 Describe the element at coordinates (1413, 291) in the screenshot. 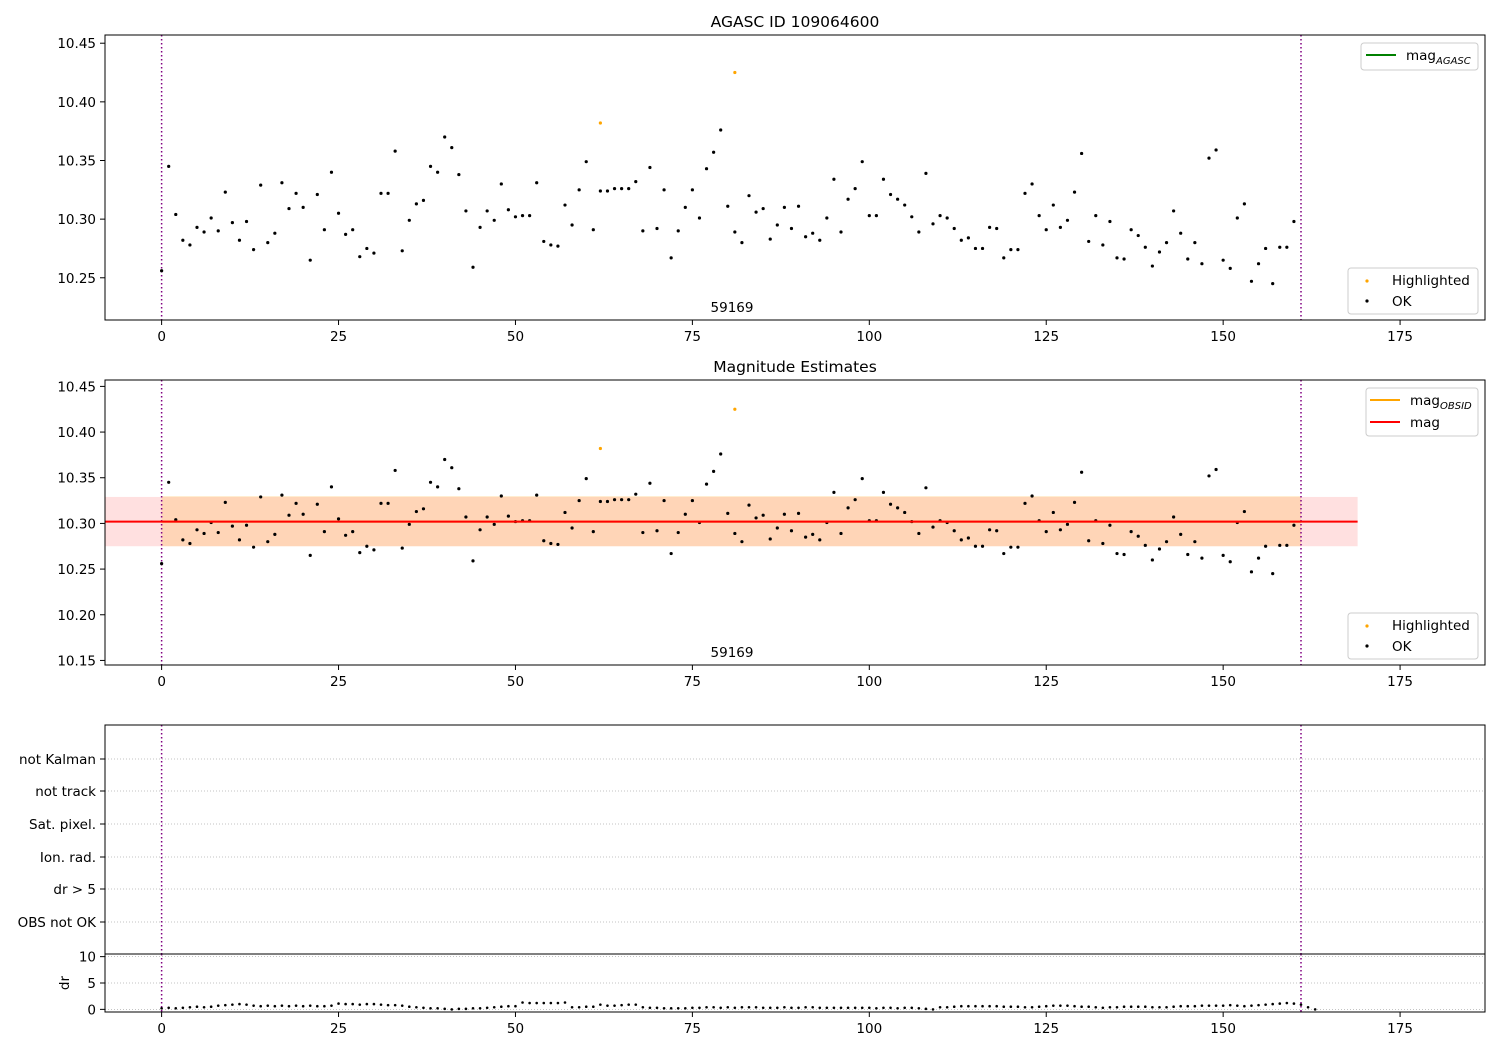

I see `panel1-legend-lower: Highlighted OK` at that location.